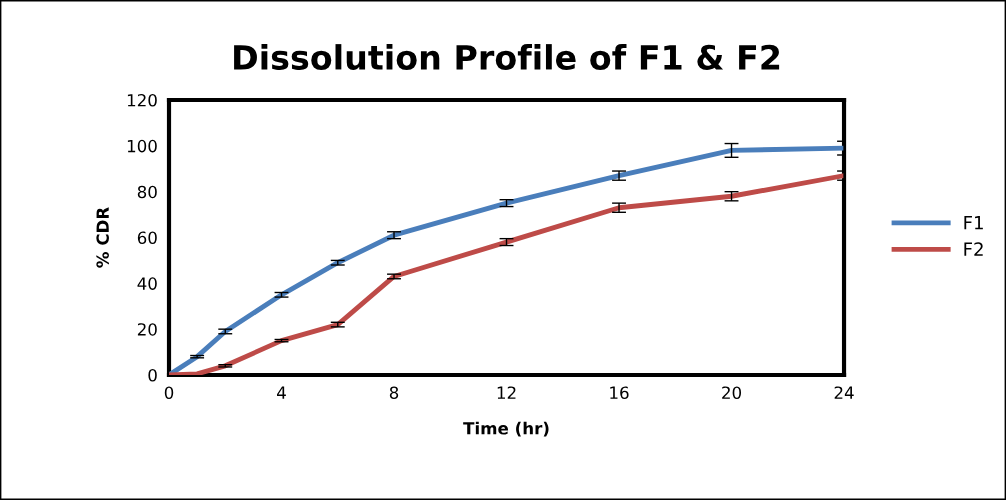 This screenshot has width=1006, height=500. What do you see at coordinates (281, 392) in the screenshot?
I see `x-tick-label: 4` at bounding box center [281, 392].